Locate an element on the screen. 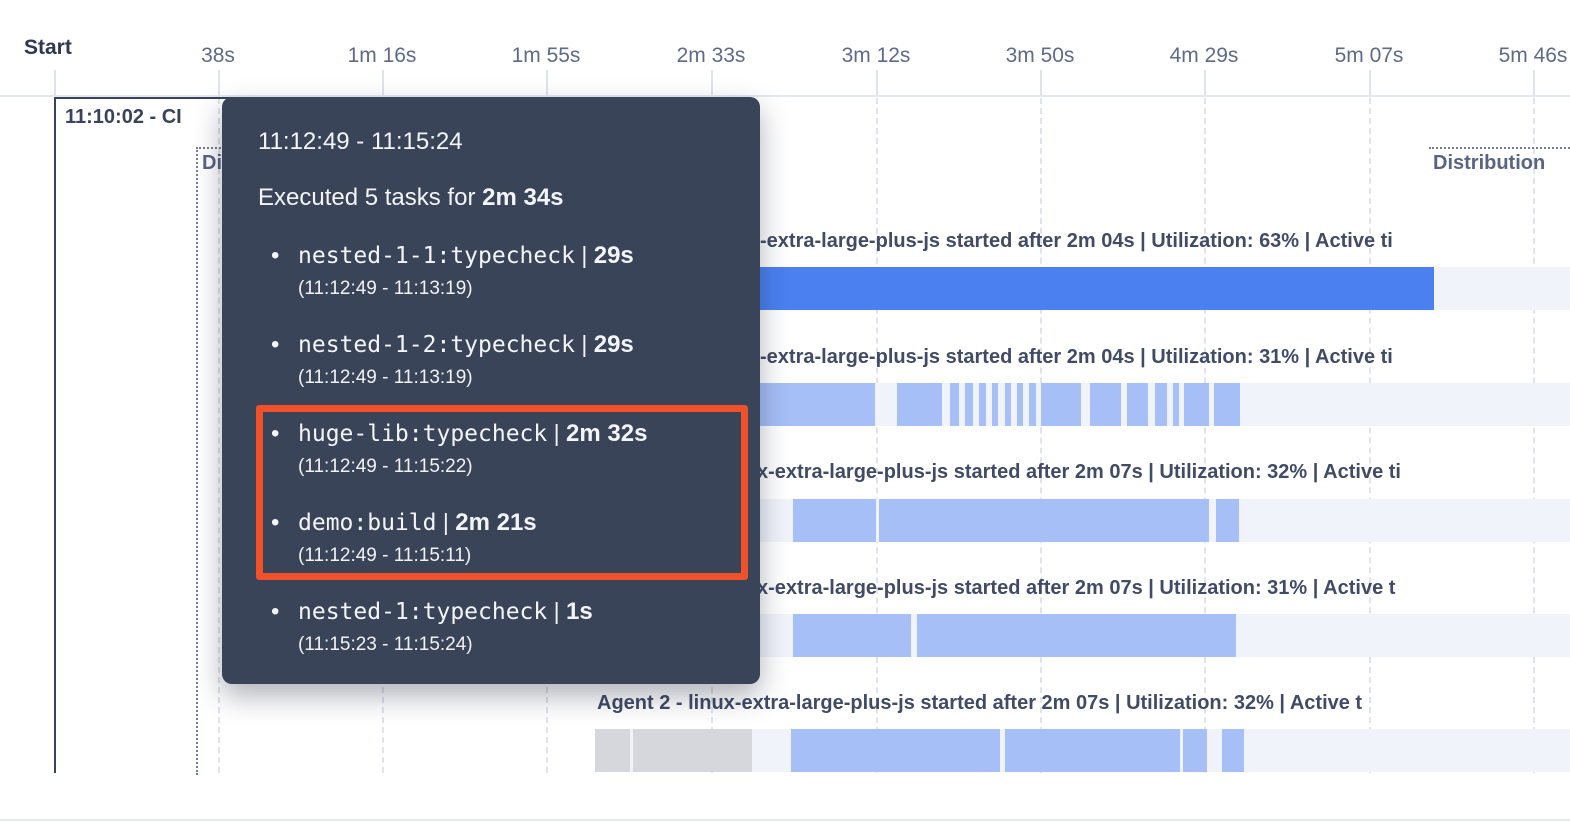 The width and height of the screenshot is (1570, 828). task-time-range: (11:12:49 - 11:15:22) is located at coordinates (385, 466).